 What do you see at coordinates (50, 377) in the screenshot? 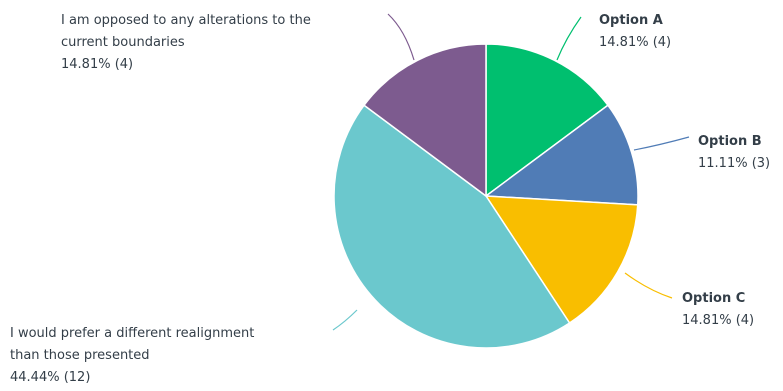
I see `label-different-realignment-value: 44.44% (12)` at bounding box center [50, 377].